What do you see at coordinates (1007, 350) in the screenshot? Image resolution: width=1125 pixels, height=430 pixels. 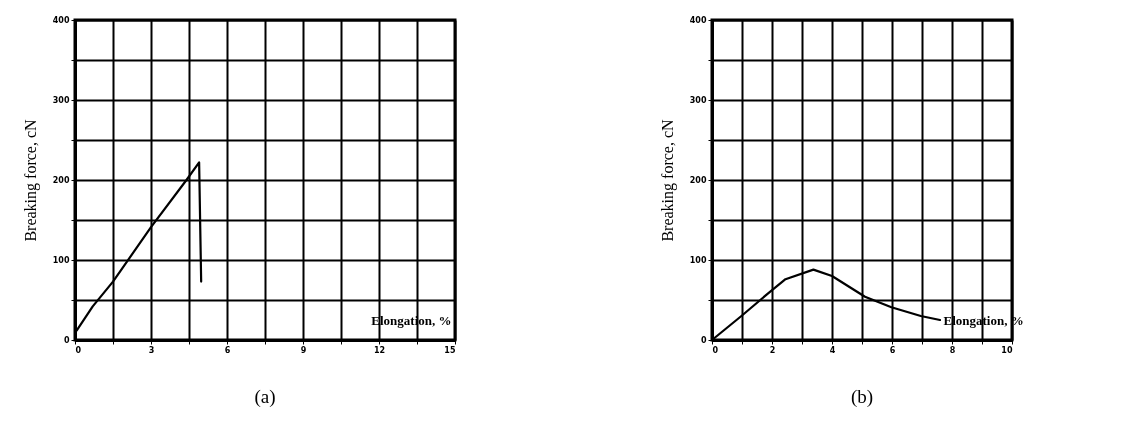 I see `x-tick-label: 10` at bounding box center [1007, 350].